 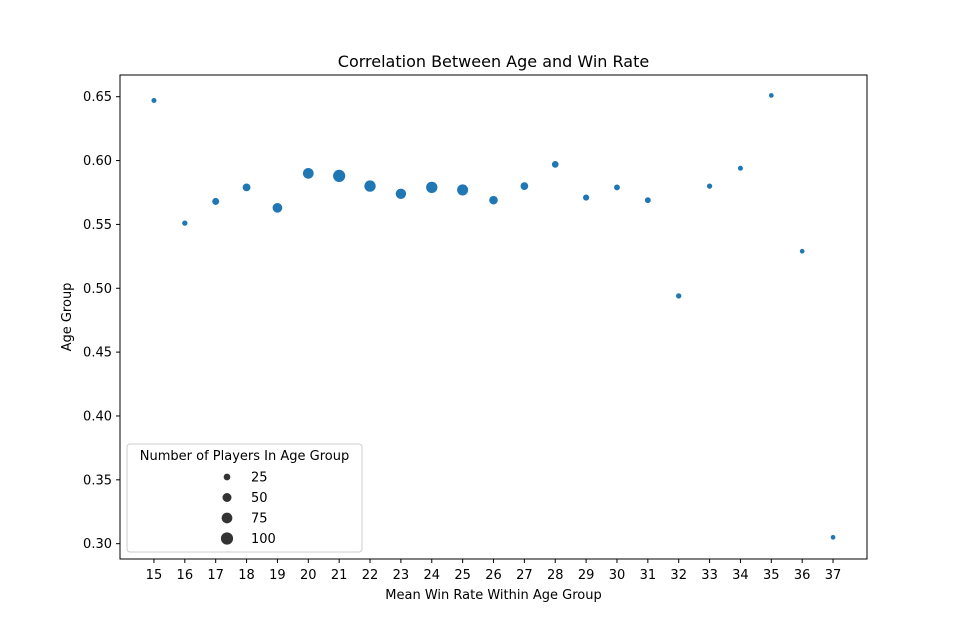 I want to click on x-axis-label: Mean Win Rate Within Age Group, so click(x=493, y=595).